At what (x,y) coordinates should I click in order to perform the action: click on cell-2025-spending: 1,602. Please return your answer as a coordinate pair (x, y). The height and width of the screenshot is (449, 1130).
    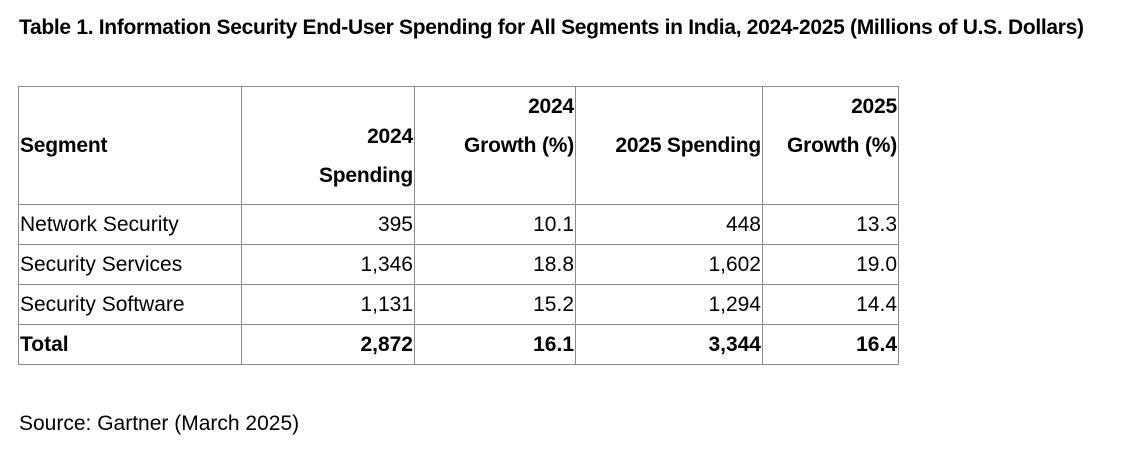
    Looking at the image, I should click on (669, 264).